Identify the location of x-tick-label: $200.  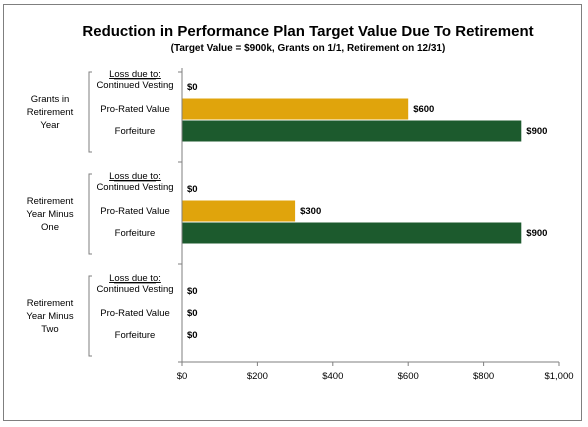
(257, 376).